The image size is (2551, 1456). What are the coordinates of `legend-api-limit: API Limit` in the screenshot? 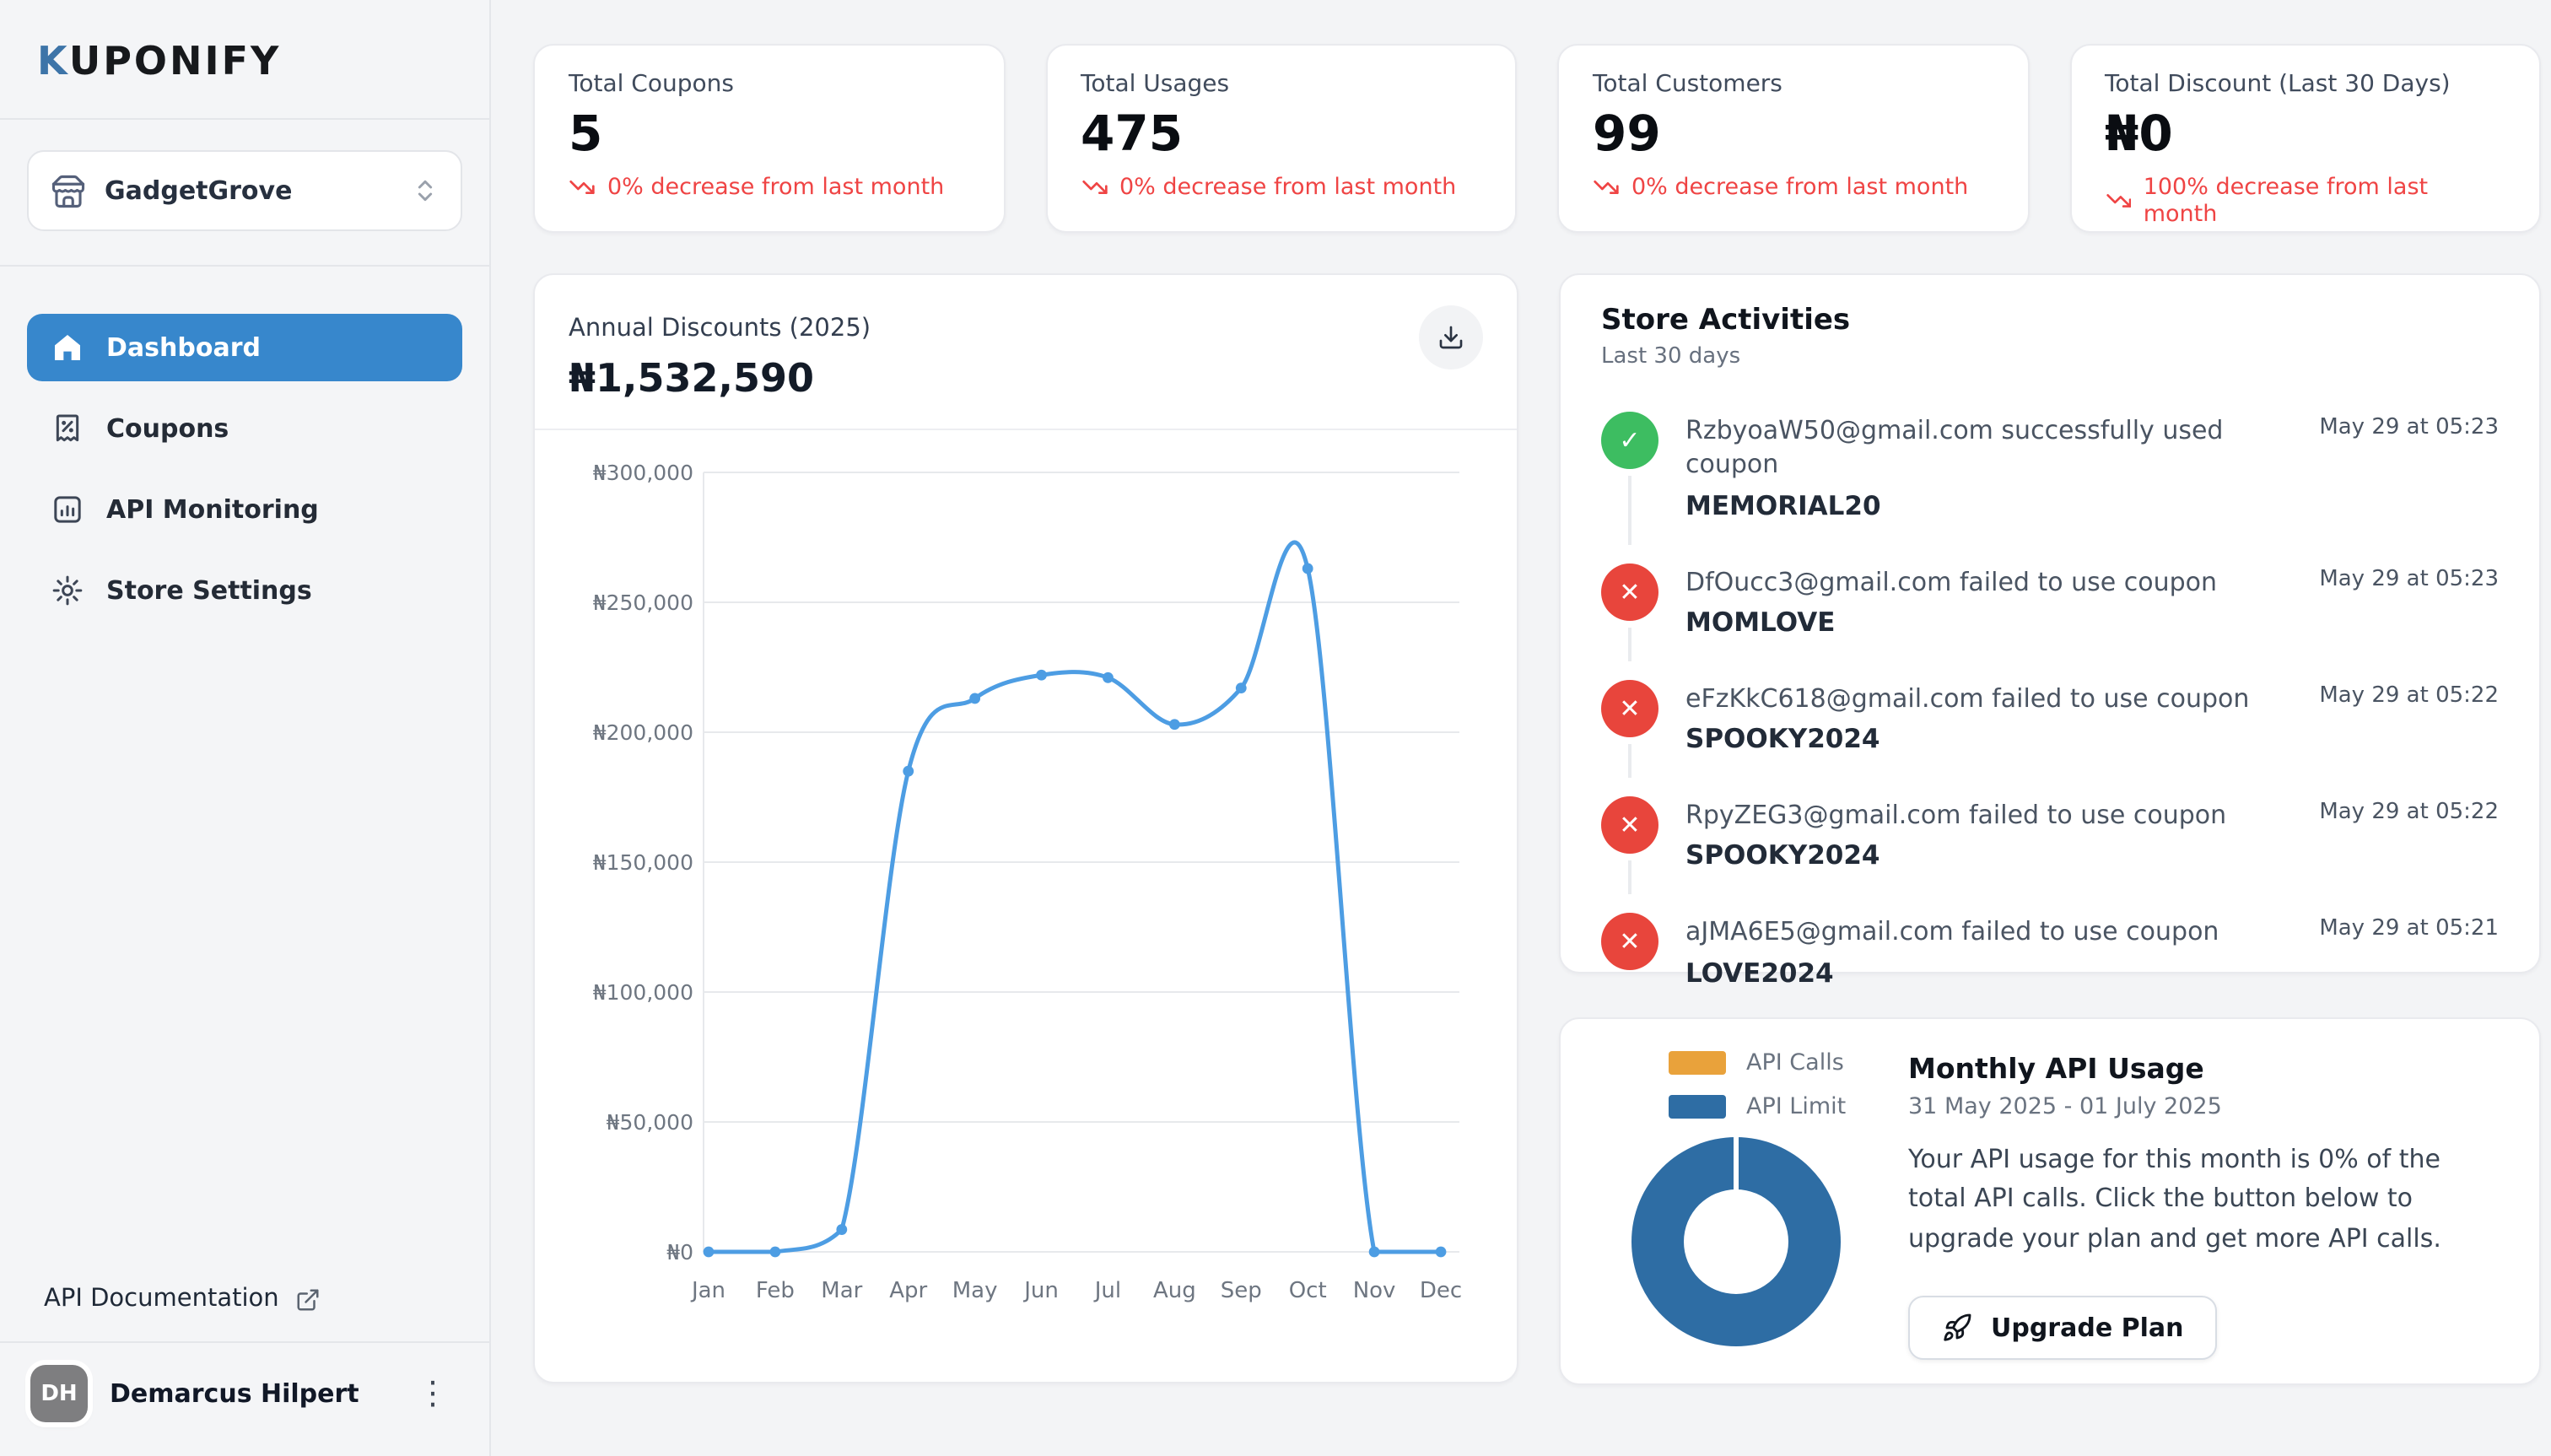 It's located at (1771, 1106).